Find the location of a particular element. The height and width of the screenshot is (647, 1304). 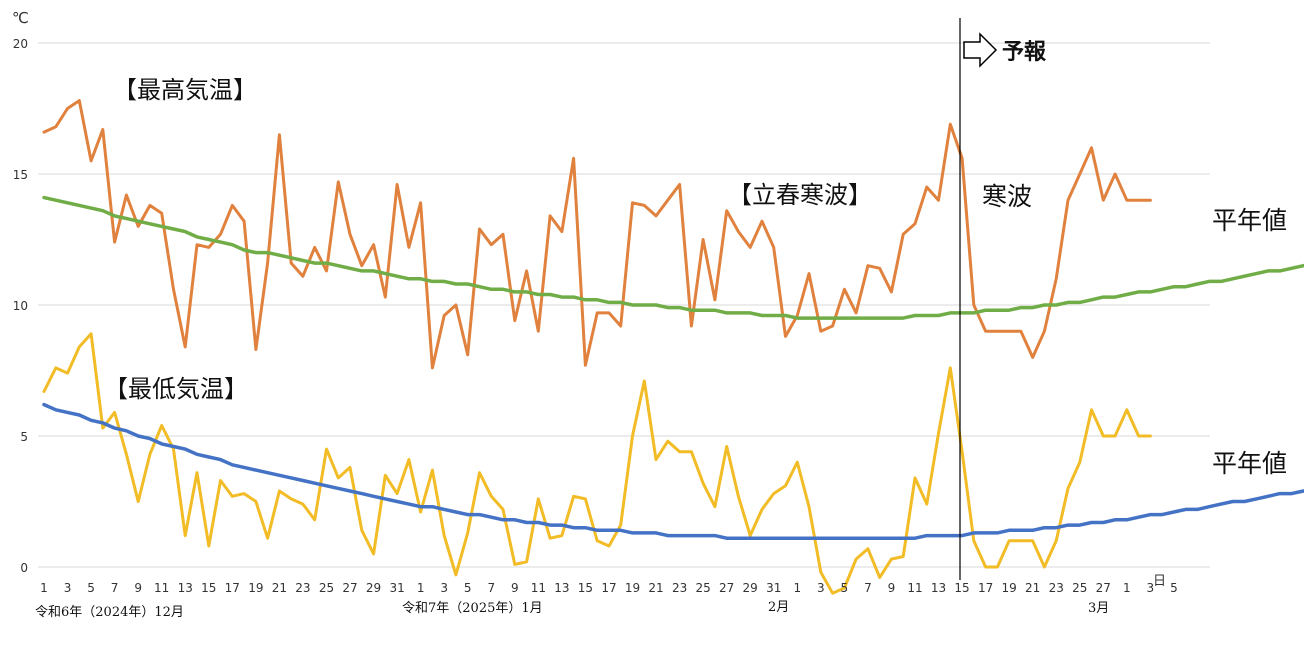

cold-wave-forecast-label: 寒波 is located at coordinates (1007, 196).